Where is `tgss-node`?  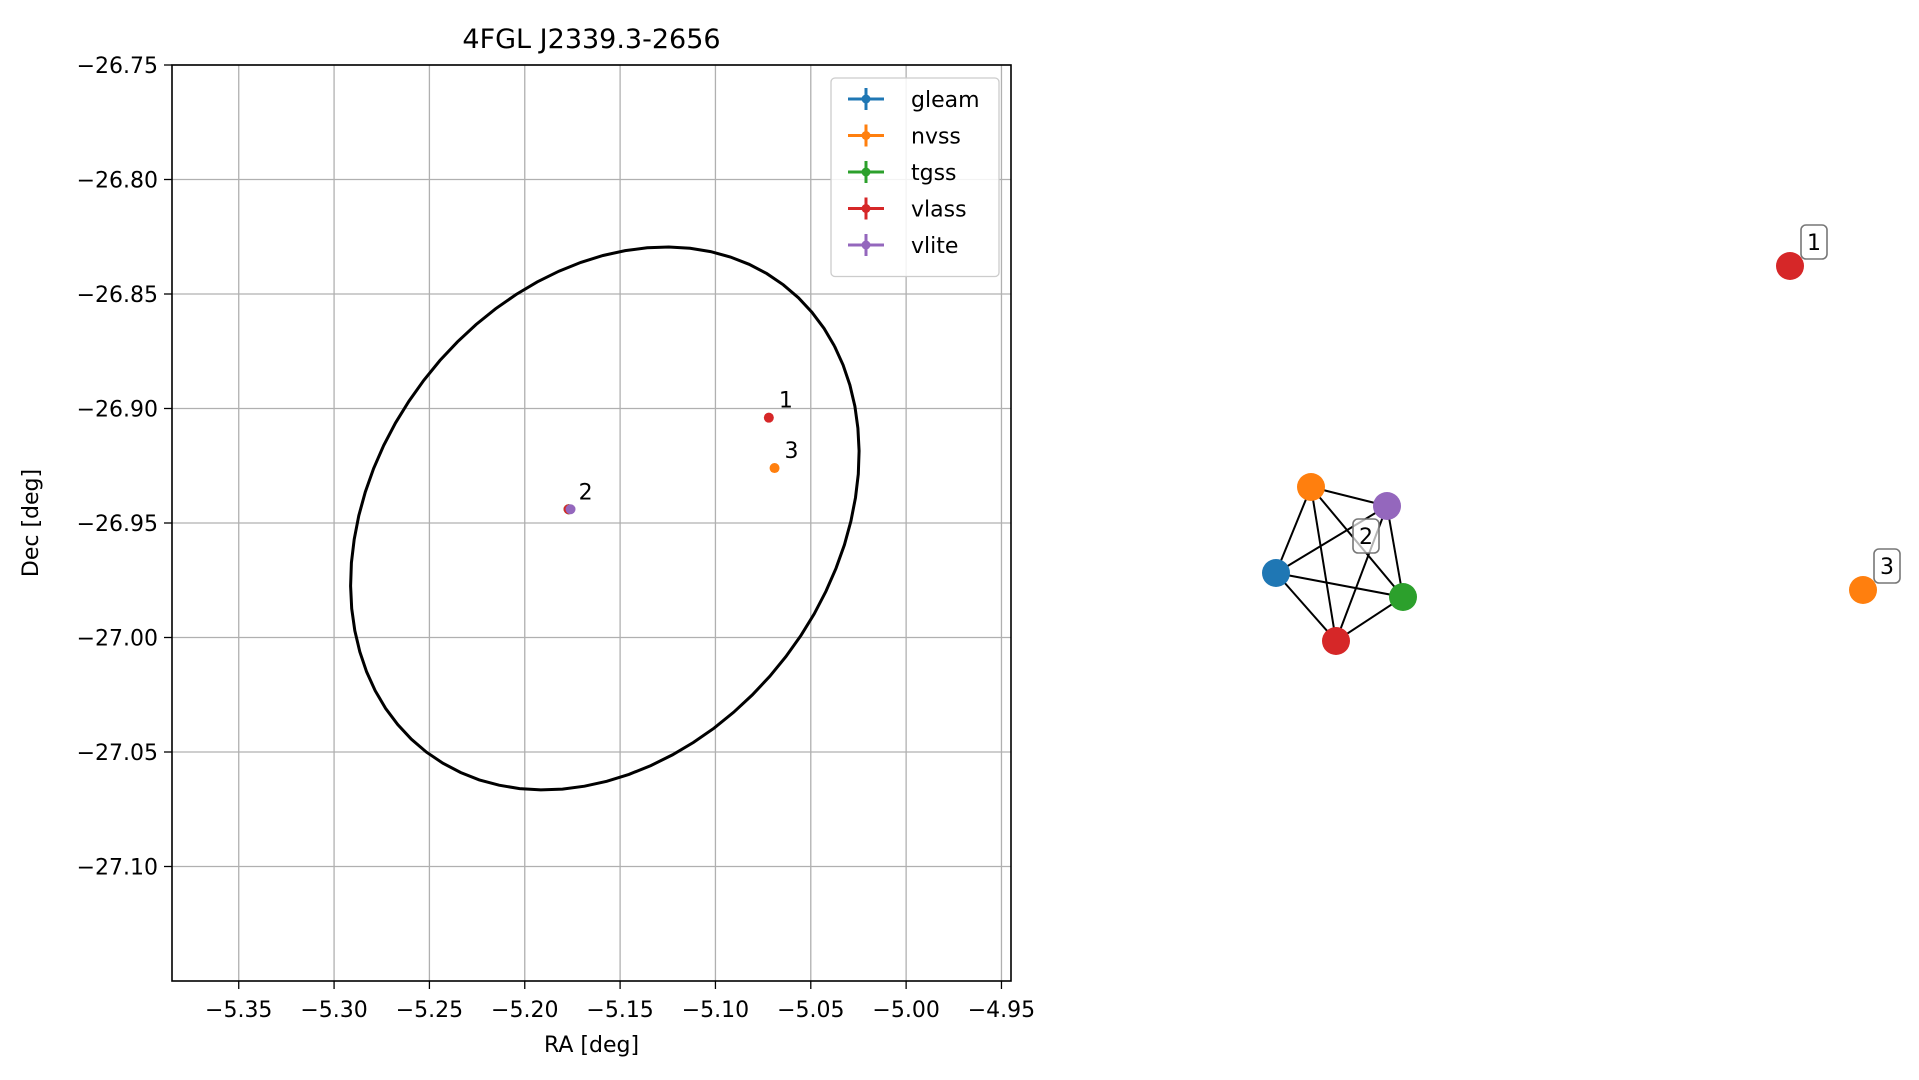
tgss-node is located at coordinates (1403, 597).